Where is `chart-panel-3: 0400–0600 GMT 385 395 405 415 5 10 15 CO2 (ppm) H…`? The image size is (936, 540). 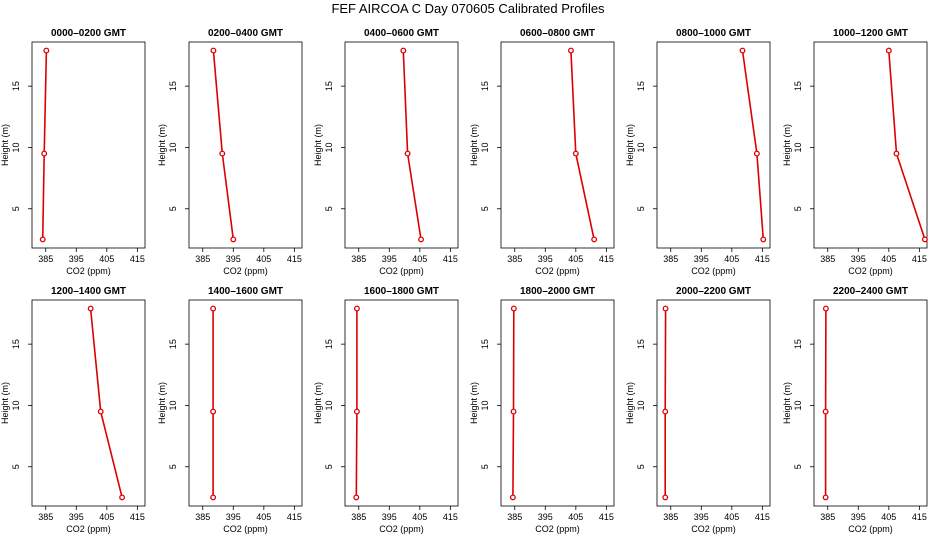
chart-panel-3: 0400–0600 GMT 385 395 405 415 5 10 15 CO2 (ppm) H… is located at coordinates (386, 152).